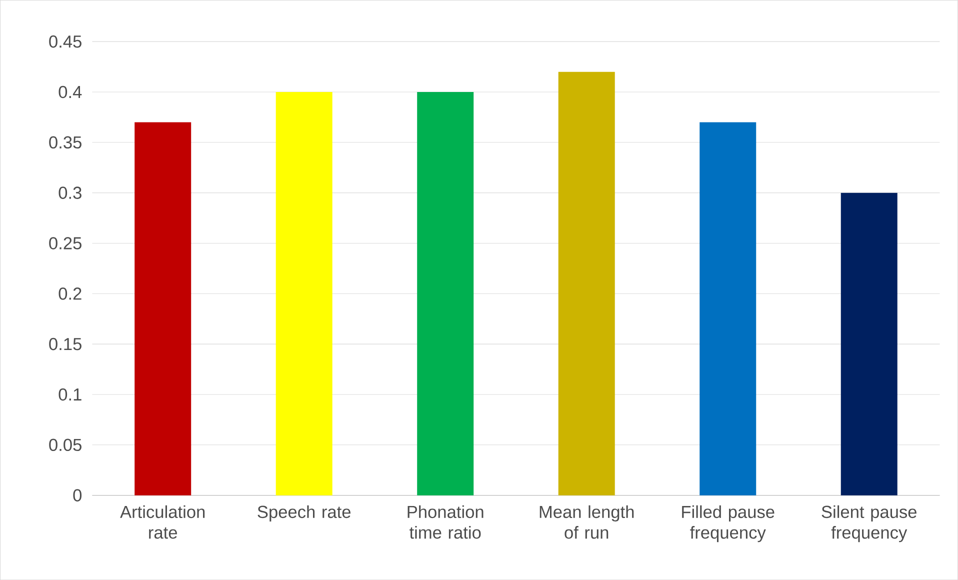 The height and width of the screenshot is (580, 958). I want to click on y-tick-label: 0.25, so click(65, 243).